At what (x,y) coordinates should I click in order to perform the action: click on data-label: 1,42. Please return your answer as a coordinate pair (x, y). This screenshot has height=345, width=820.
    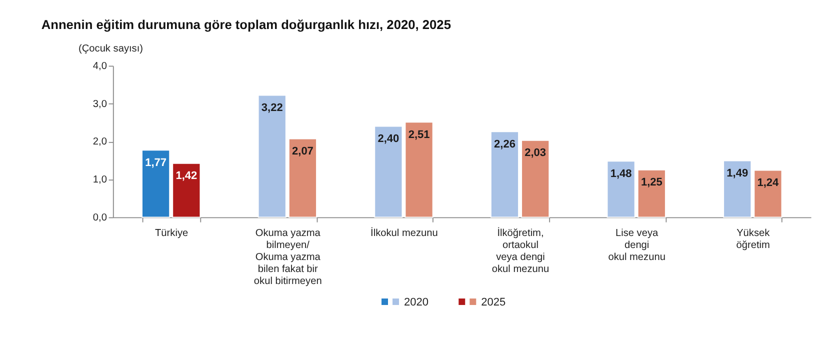
    Looking at the image, I should click on (187, 176).